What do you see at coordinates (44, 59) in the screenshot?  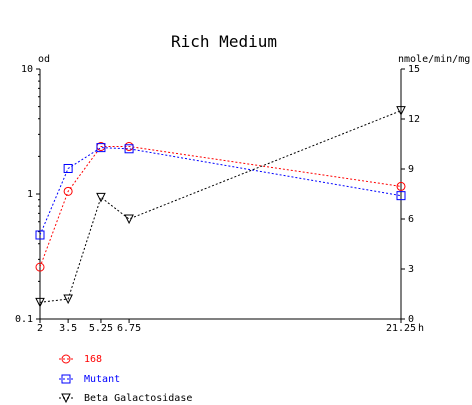 I see `left-axis-label: od` at bounding box center [44, 59].